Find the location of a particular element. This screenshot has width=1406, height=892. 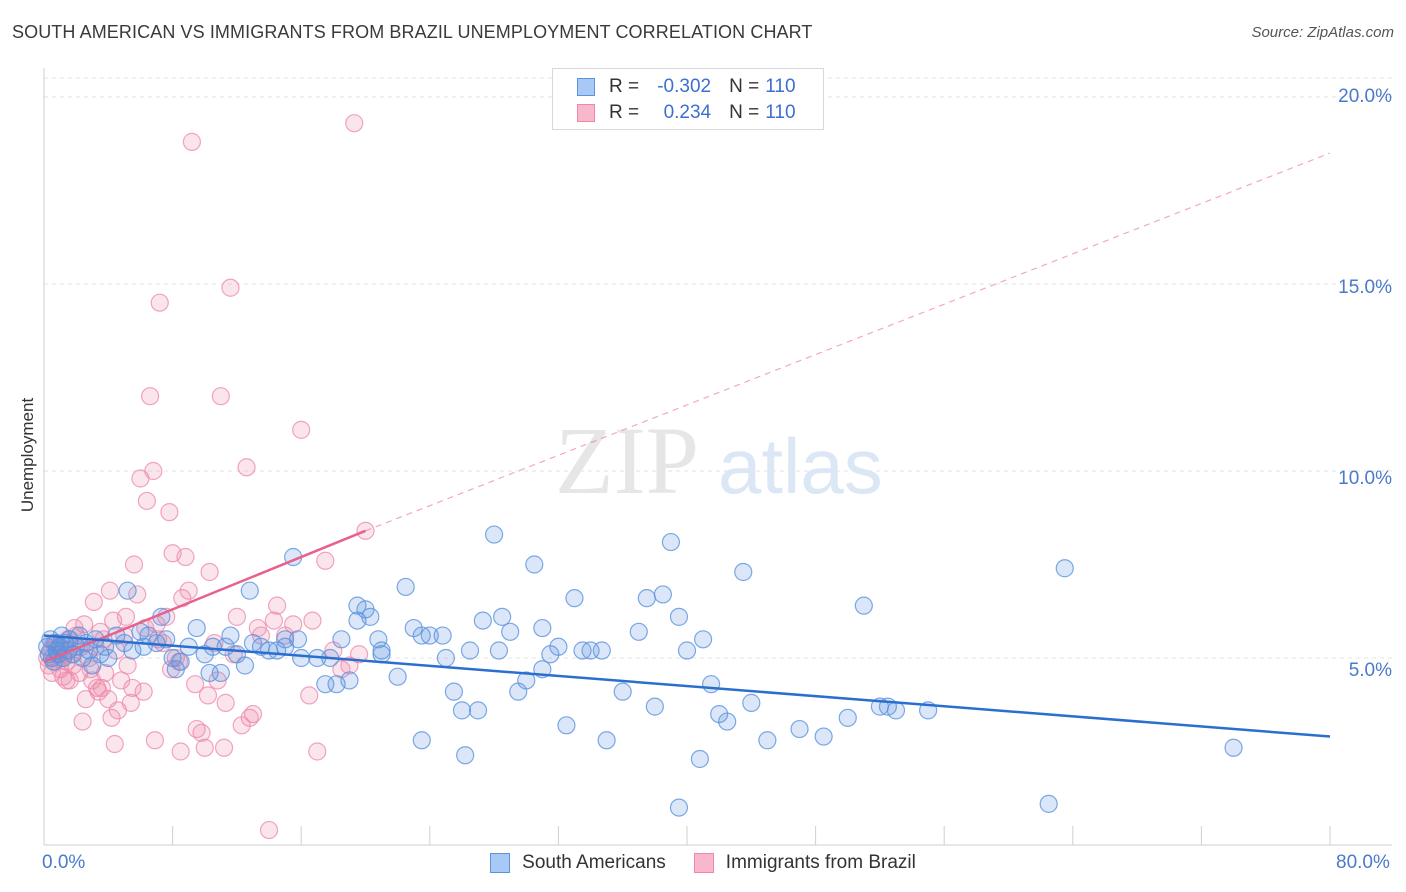

y-tick-label: 10.0% is located at coordinates (1365, 478).